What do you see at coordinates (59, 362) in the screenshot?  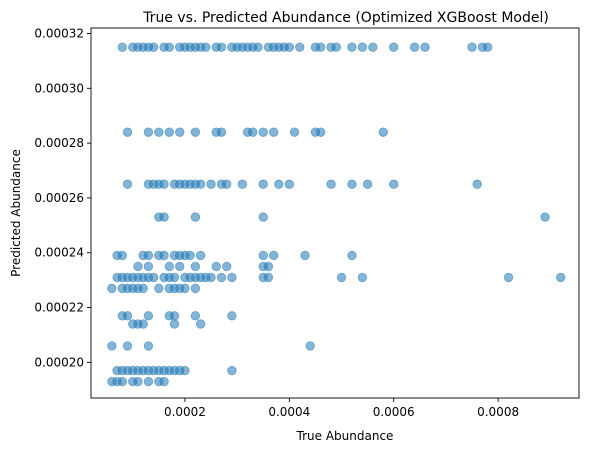 I see `y-tick-label: 0.00020` at bounding box center [59, 362].